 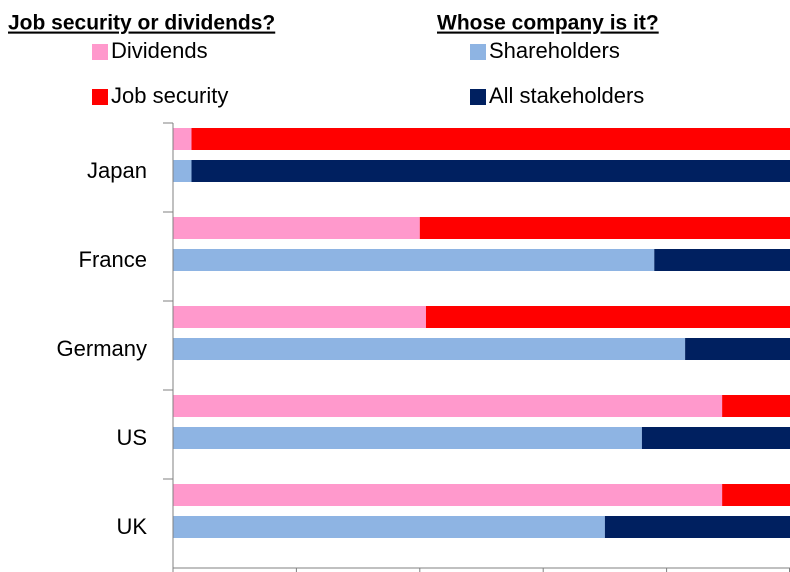 What do you see at coordinates (169, 95) in the screenshot?
I see `legend-label: Job security` at bounding box center [169, 95].